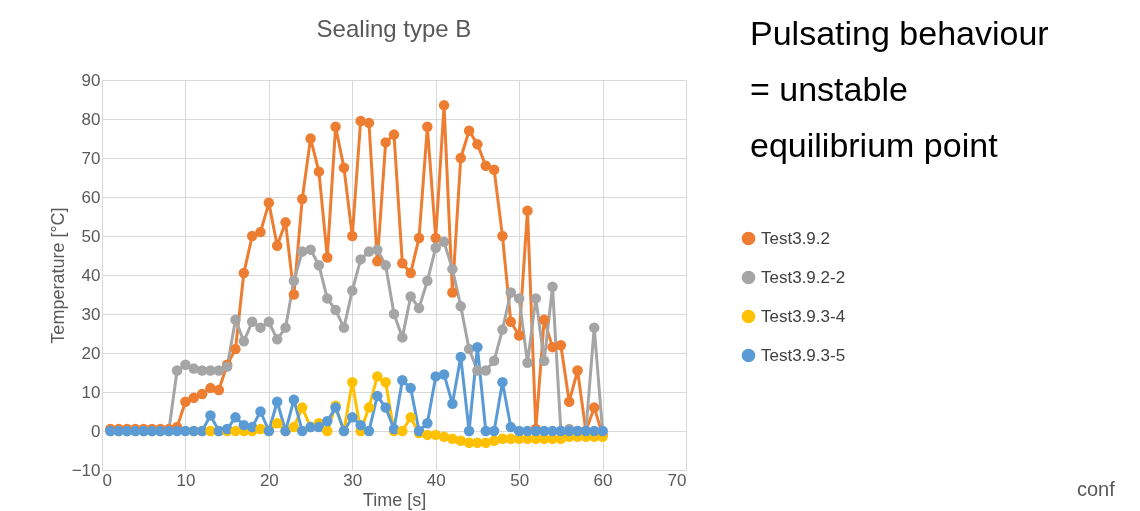 This screenshot has height=511, width=1140. What do you see at coordinates (57, 275) in the screenshot?
I see `y-axis-title: Temperature [°C]` at bounding box center [57, 275].